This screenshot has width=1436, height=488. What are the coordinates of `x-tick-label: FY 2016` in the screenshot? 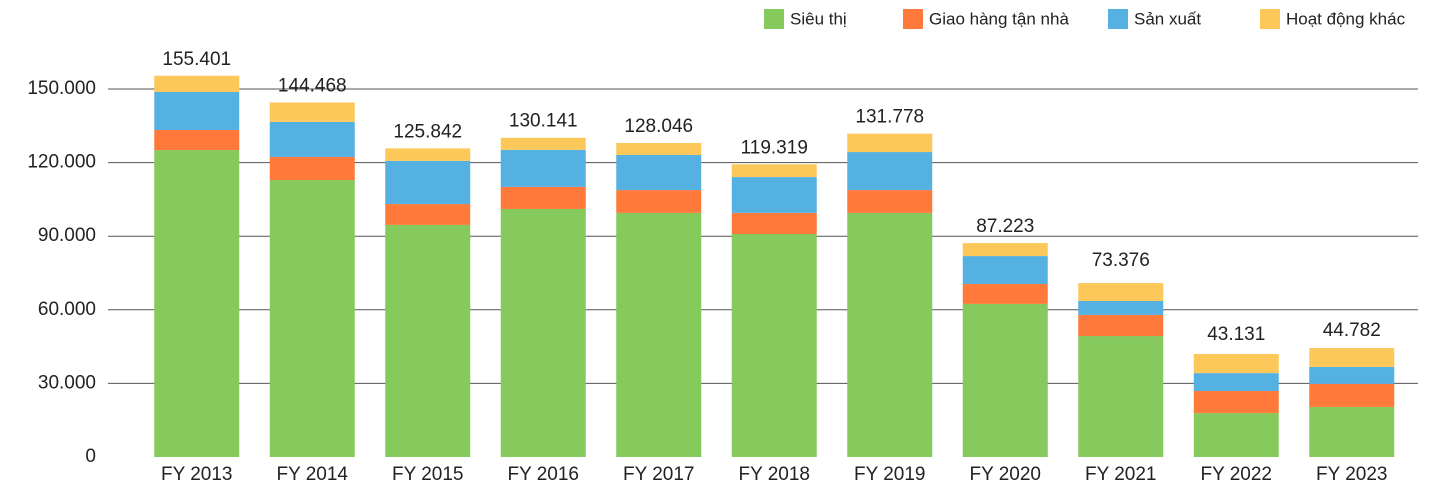 It's located at (543, 474).